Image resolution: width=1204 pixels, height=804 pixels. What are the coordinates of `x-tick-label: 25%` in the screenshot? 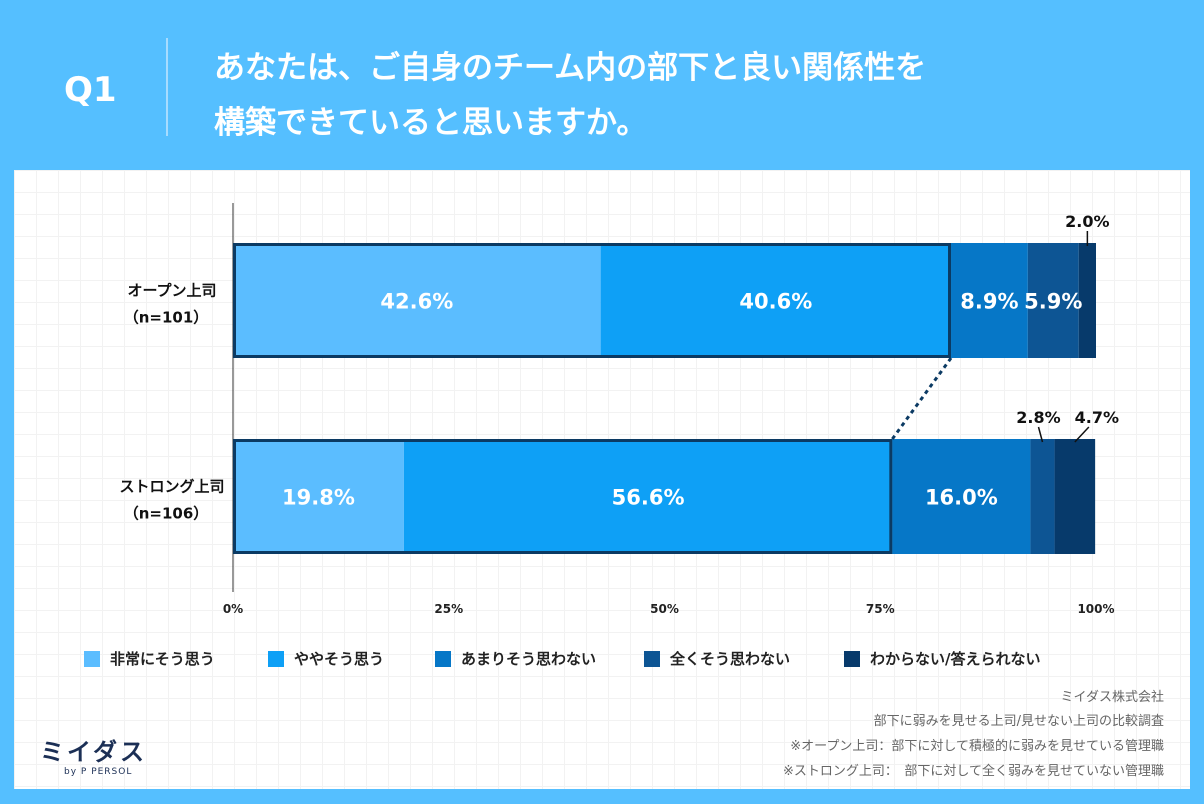 It's located at (448, 609).